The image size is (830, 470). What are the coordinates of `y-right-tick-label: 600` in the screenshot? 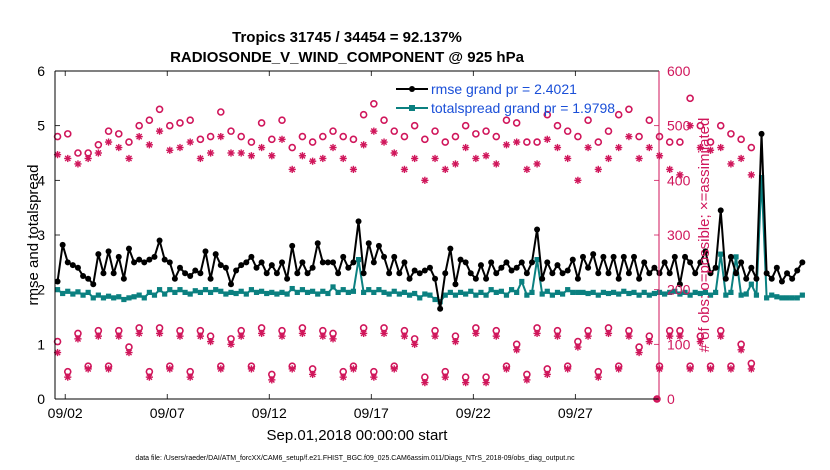 It's located at (679, 71).